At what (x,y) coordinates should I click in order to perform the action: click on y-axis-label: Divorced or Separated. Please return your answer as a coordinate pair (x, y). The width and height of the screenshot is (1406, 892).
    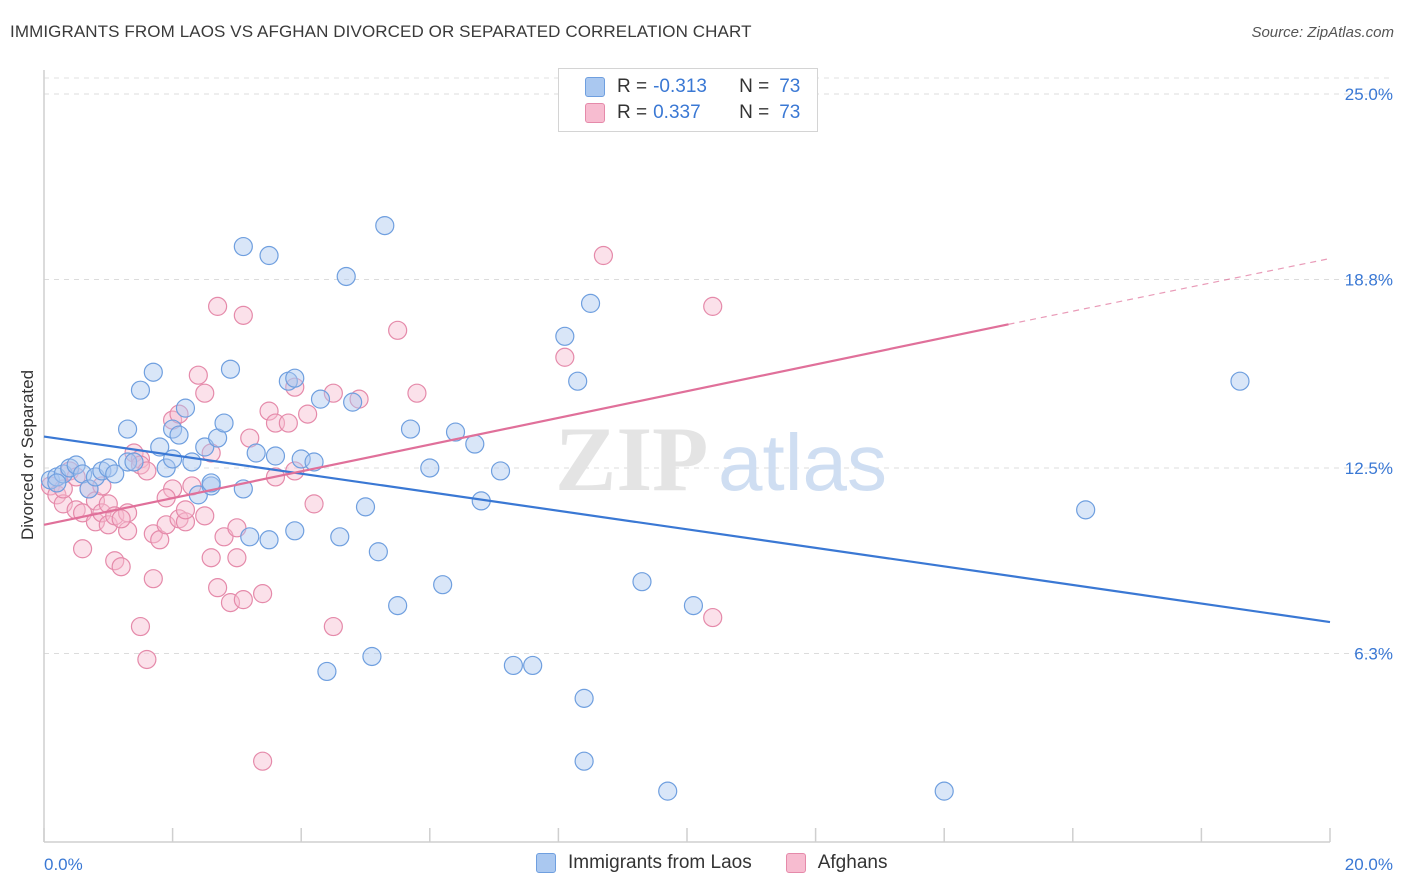
    Looking at the image, I should click on (27, 455).